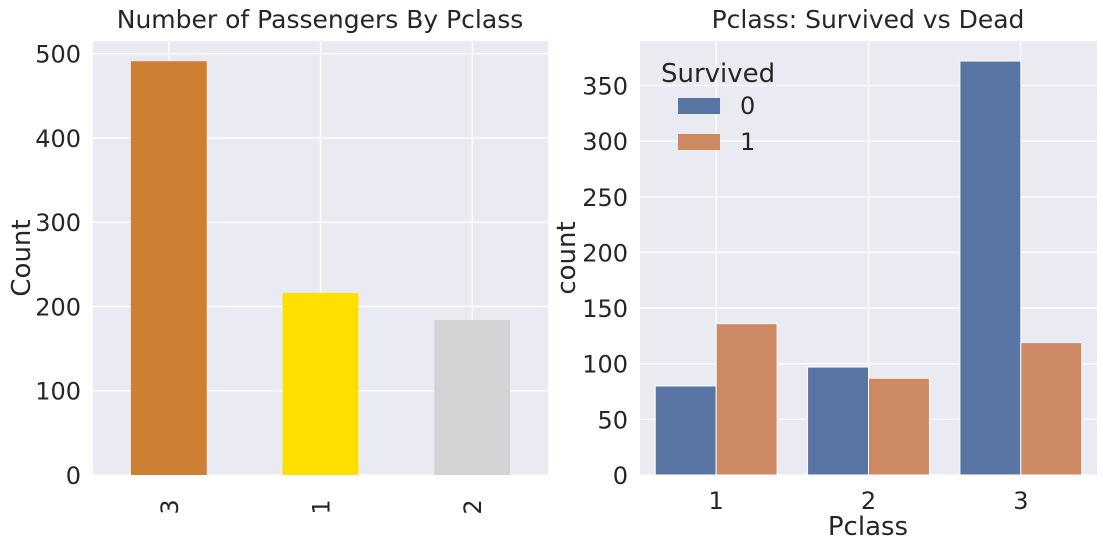 Image resolution: width=1103 pixels, height=546 pixels. Describe the element at coordinates (605, 87) in the screenshot. I see `y-tick-label: 350` at that location.